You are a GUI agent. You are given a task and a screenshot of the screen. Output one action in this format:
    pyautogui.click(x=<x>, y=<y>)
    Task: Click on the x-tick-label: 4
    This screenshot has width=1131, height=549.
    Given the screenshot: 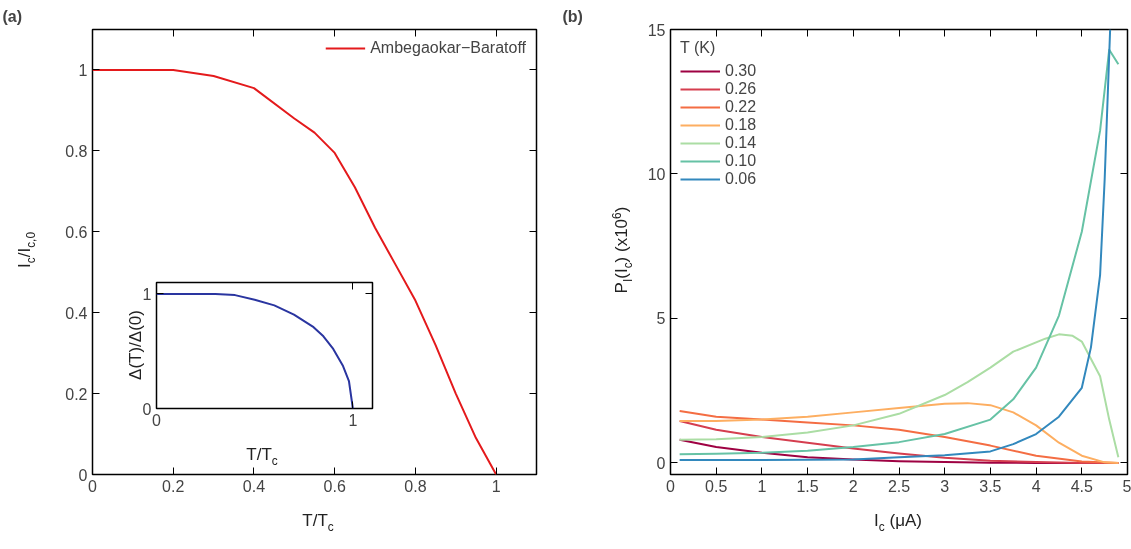 What is the action you would take?
    pyautogui.click(x=1036, y=486)
    